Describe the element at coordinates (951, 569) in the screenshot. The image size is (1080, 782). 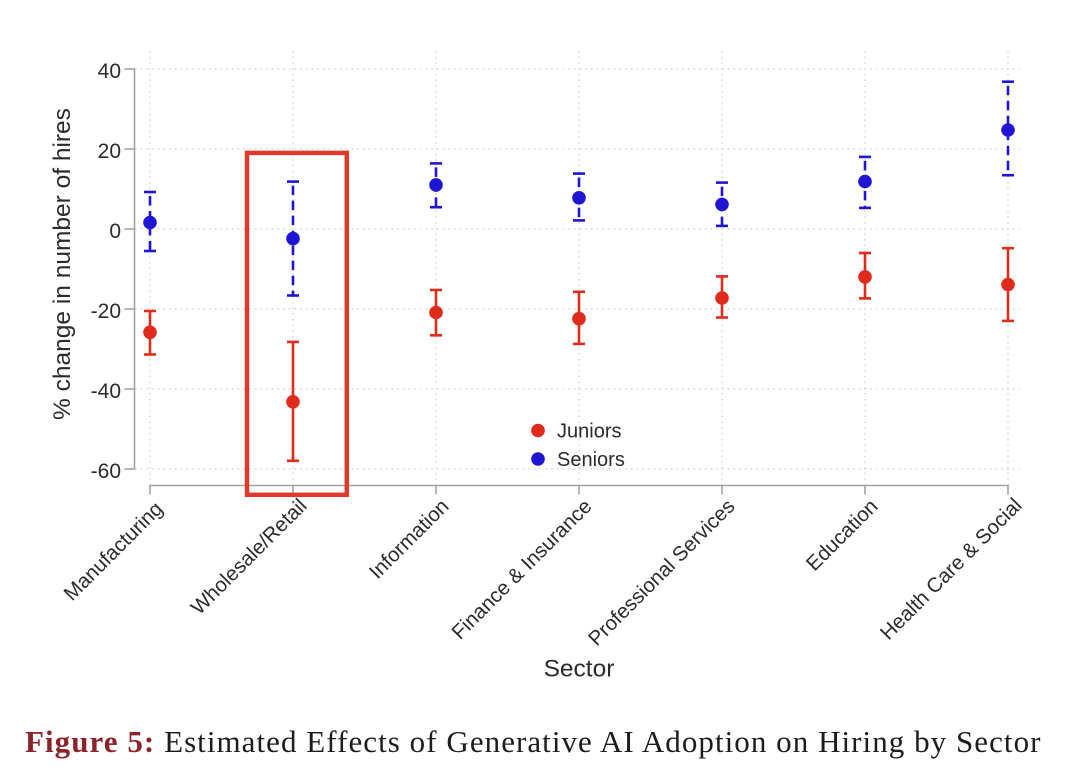
I see `svg-text: Health Care & Social` at that location.